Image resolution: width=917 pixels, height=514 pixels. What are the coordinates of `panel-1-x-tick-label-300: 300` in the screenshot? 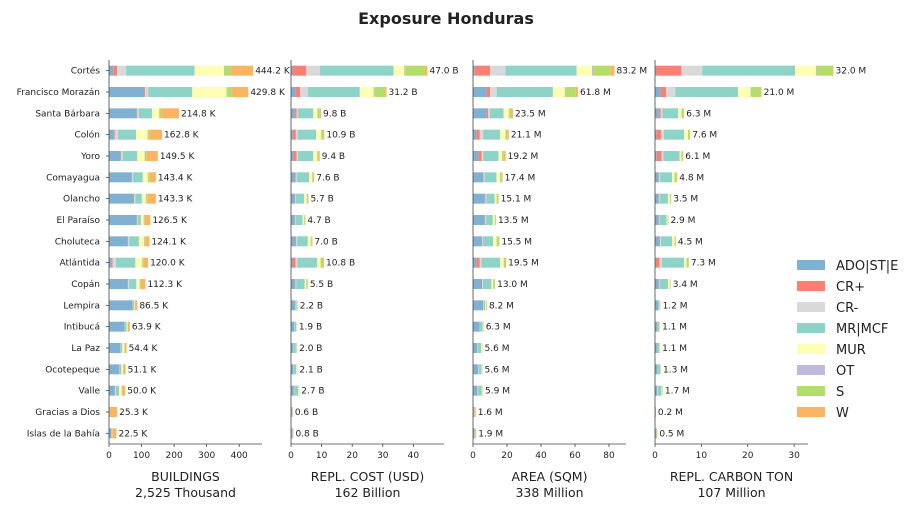 It's located at (206, 456).